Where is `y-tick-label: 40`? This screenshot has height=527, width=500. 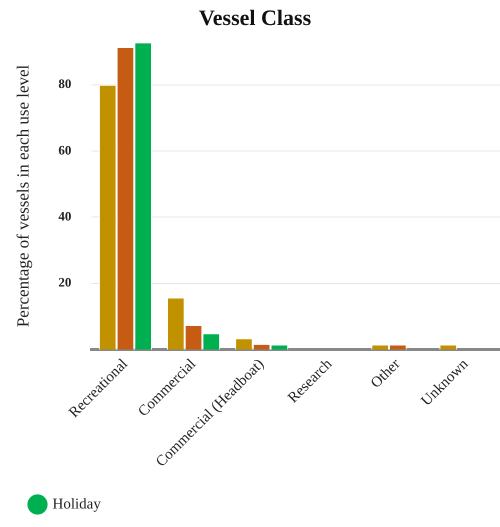
y-tick-label: 40 is located at coordinates (65, 216).